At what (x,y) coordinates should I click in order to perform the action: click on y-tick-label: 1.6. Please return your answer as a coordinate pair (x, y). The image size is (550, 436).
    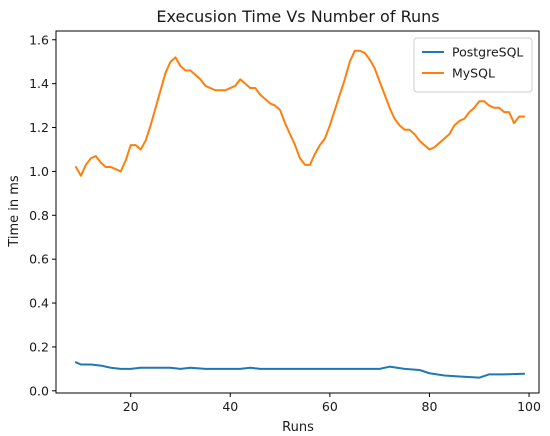
    Looking at the image, I should click on (39, 39).